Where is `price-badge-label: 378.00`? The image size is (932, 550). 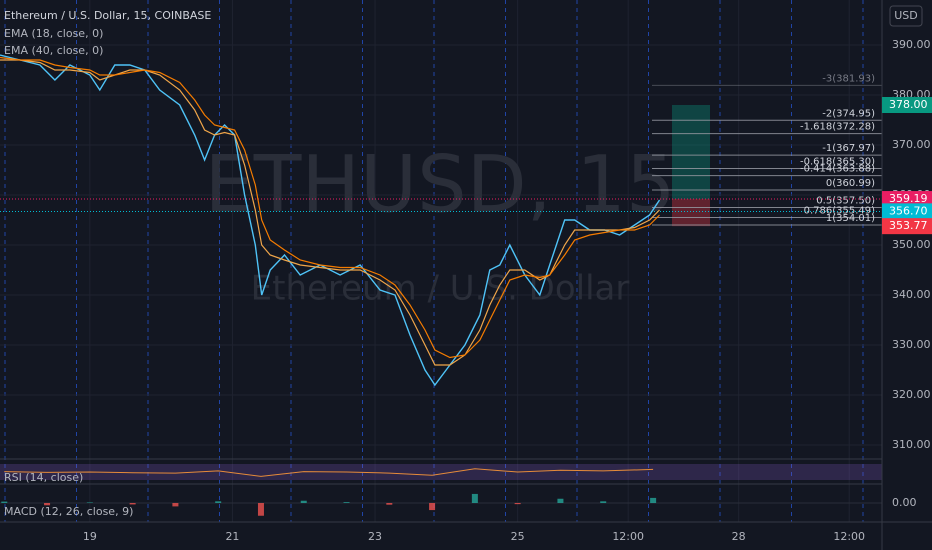 price-badge-label: 378.00 is located at coordinates (908, 104).